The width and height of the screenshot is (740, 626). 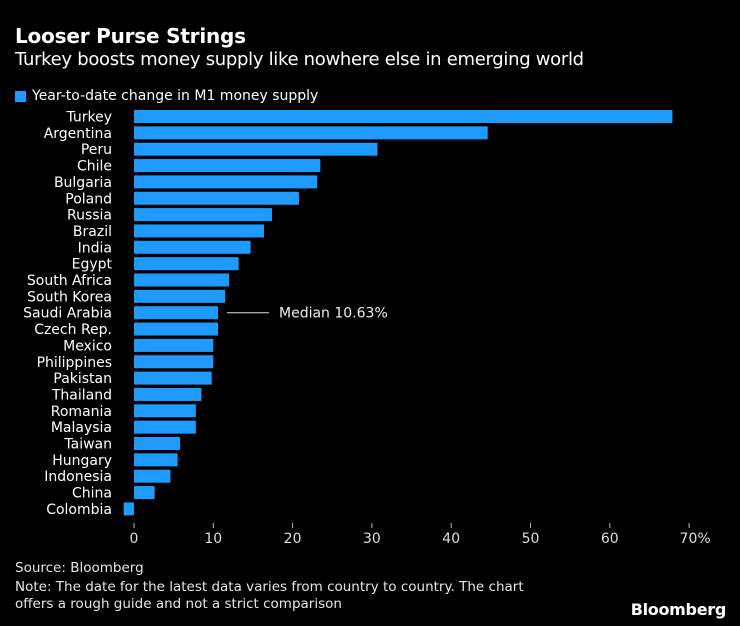 I want to click on legend-label: Year-to-date change in M1 money supply, so click(x=175, y=96).